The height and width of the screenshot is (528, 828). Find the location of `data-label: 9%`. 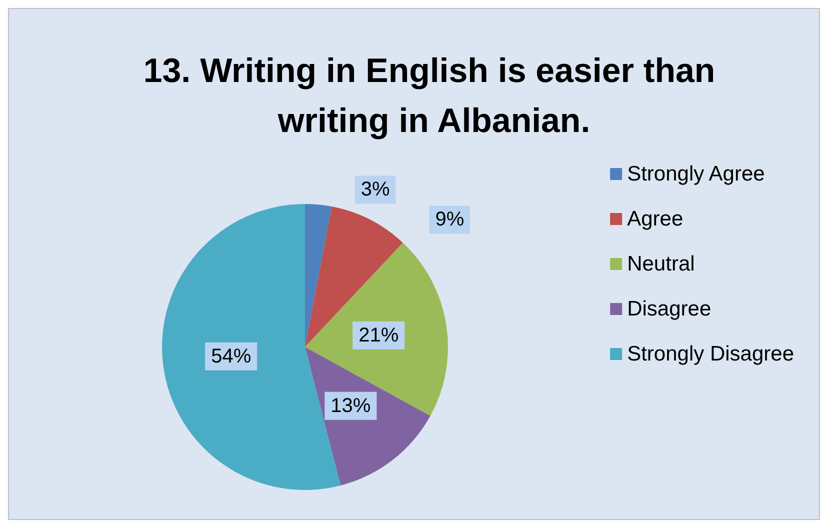

data-label: 9% is located at coordinates (449, 219).